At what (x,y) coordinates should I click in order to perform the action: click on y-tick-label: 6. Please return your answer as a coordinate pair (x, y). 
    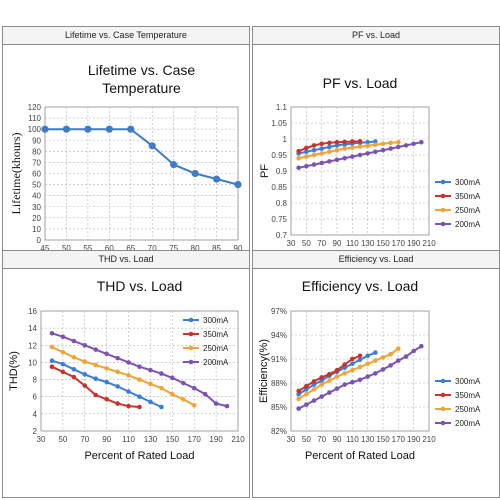
    Looking at the image, I should click on (35, 397).